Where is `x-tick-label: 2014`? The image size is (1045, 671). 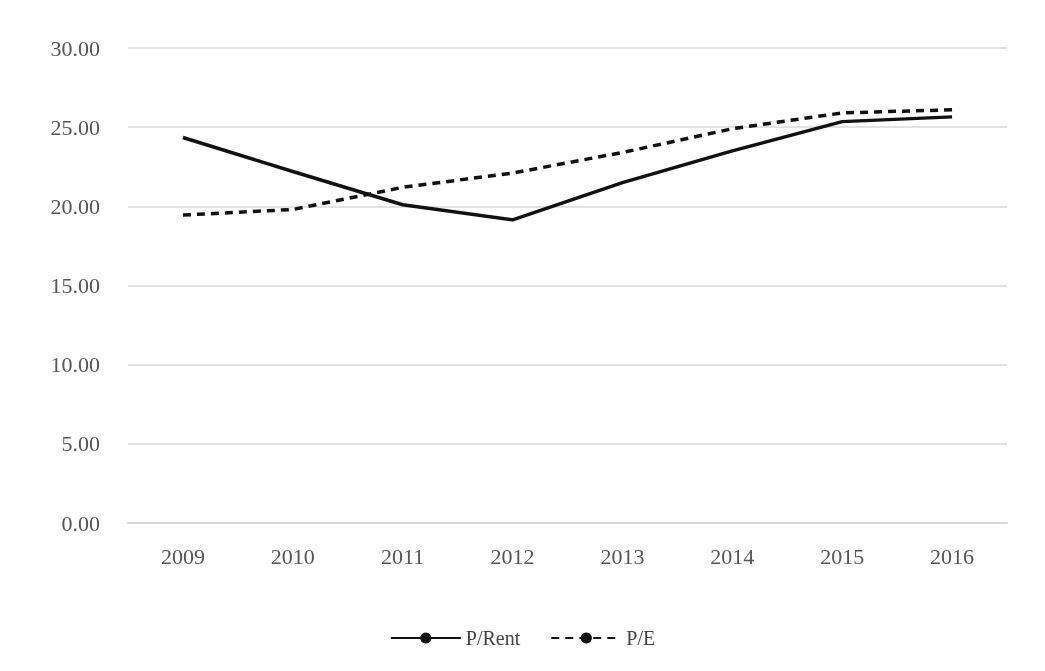
x-tick-label: 2014 is located at coordinates (732, 556).